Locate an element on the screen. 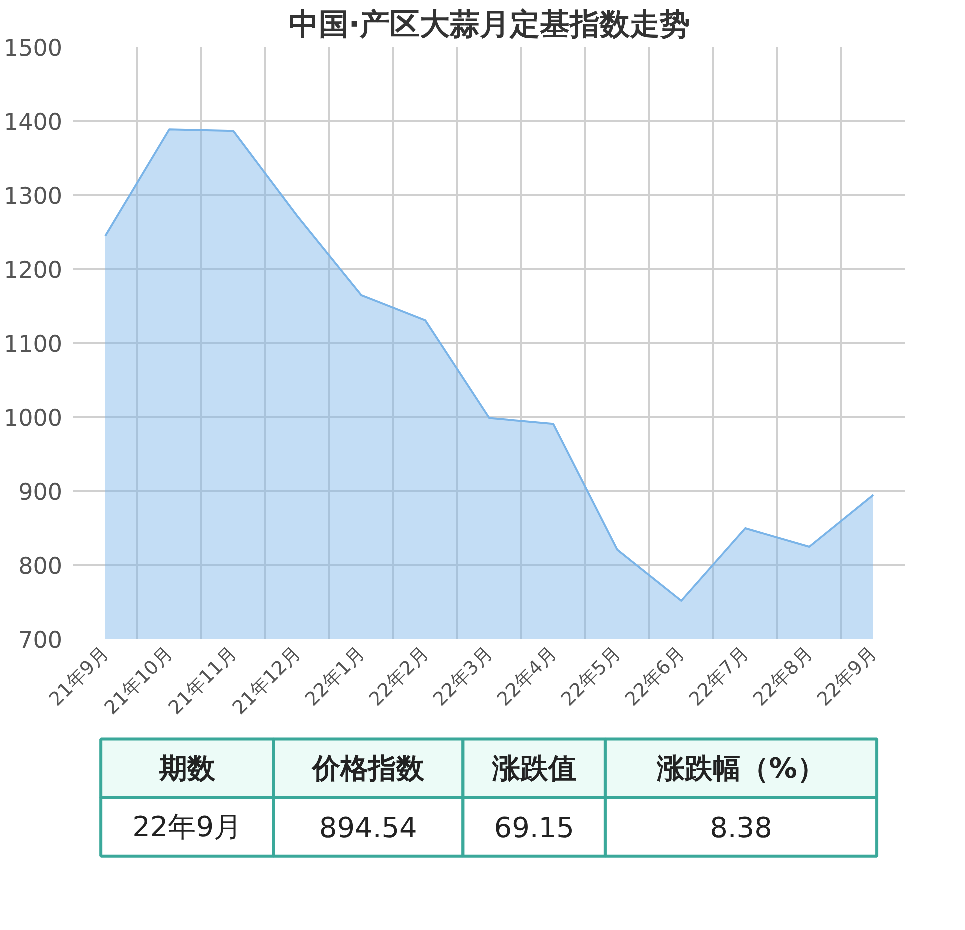 Image resolution: width=965 pixels, height=930 pixels. y-tick-label: 1300 is located at coordinates (33, 197).